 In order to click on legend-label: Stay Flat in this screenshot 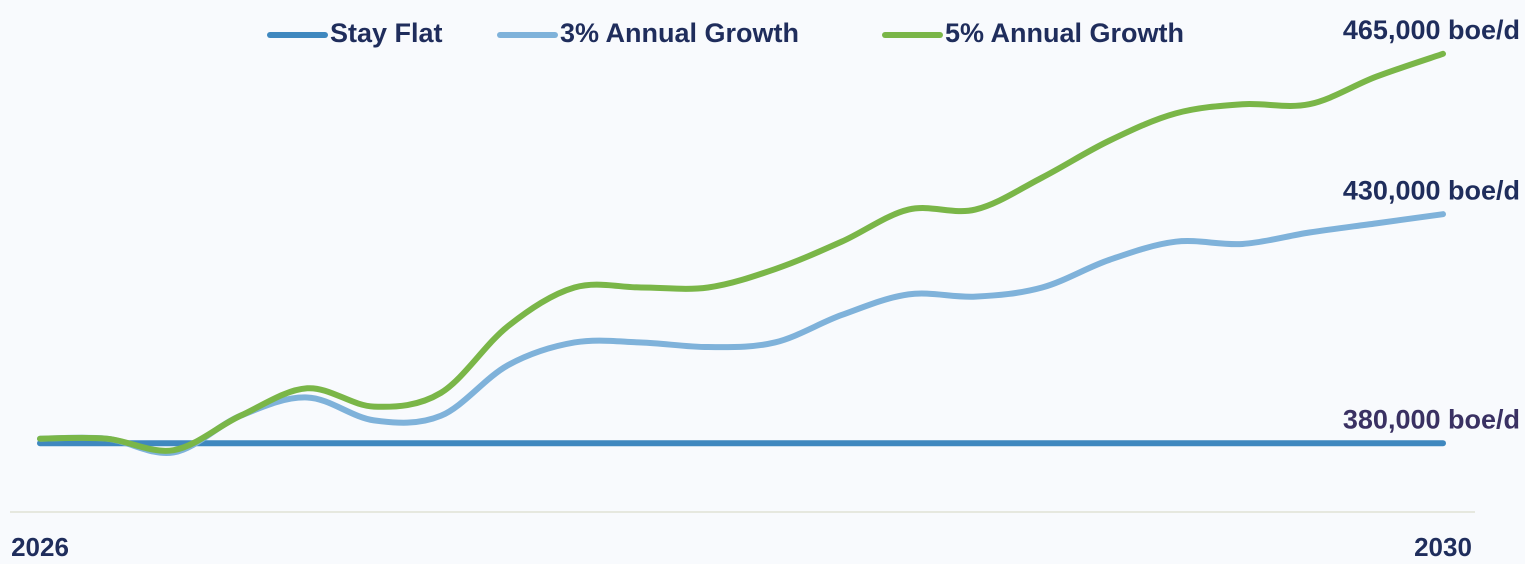, I will do `click(386, 33)`.